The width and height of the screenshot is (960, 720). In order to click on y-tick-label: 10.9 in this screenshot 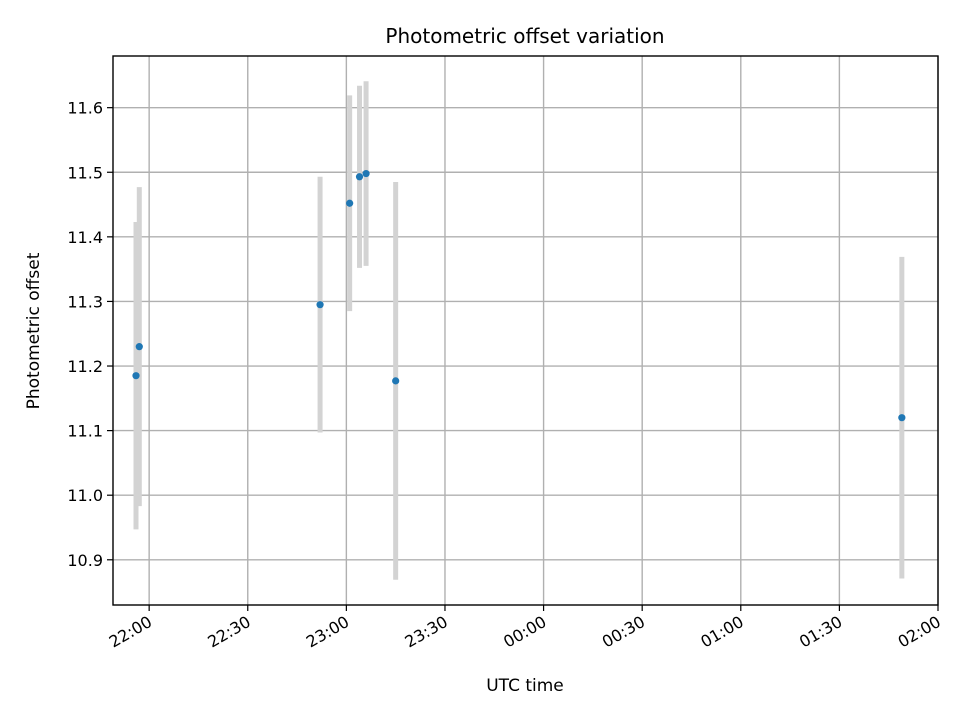, I will do `click(85, 560)`.